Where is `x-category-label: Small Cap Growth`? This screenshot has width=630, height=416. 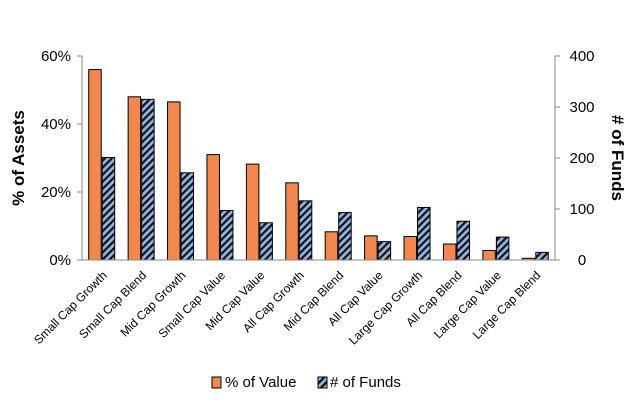 x-category-label: Small Cap Growth is located at coordinates (70, 307).